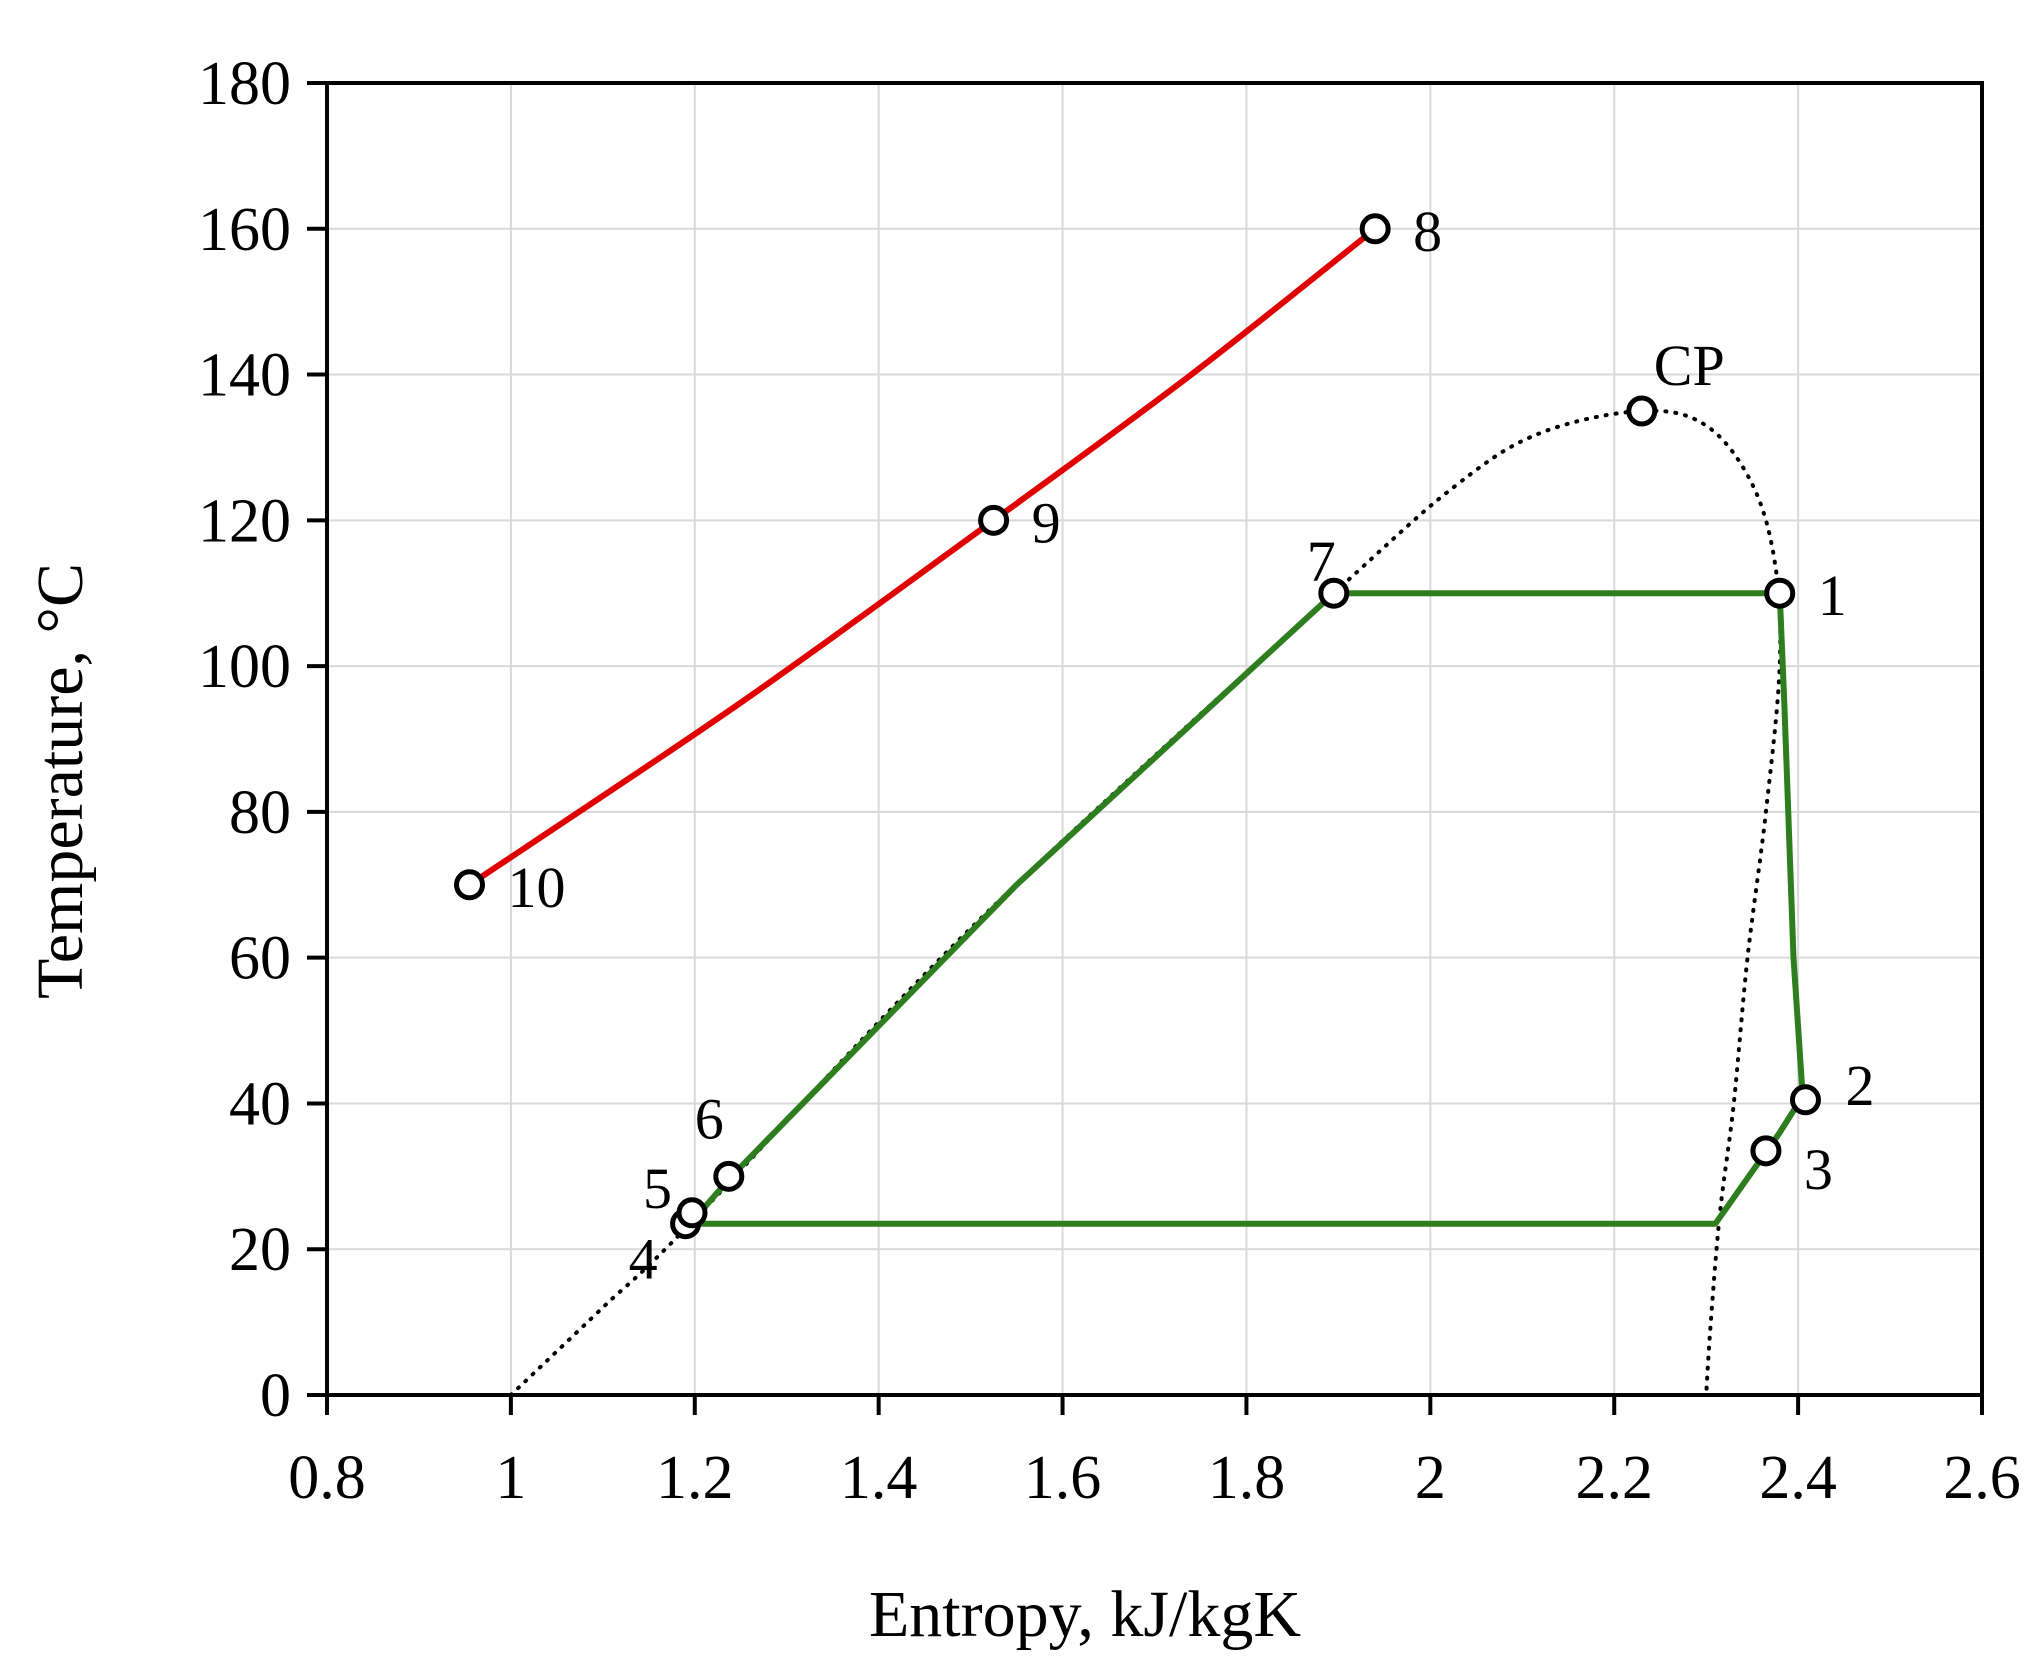 The height and width of the screenshot is (1668, 2040). Describe the element at coordinates (275, 1396) in the screenshot. I see `y-tick-label: 0` at that location.